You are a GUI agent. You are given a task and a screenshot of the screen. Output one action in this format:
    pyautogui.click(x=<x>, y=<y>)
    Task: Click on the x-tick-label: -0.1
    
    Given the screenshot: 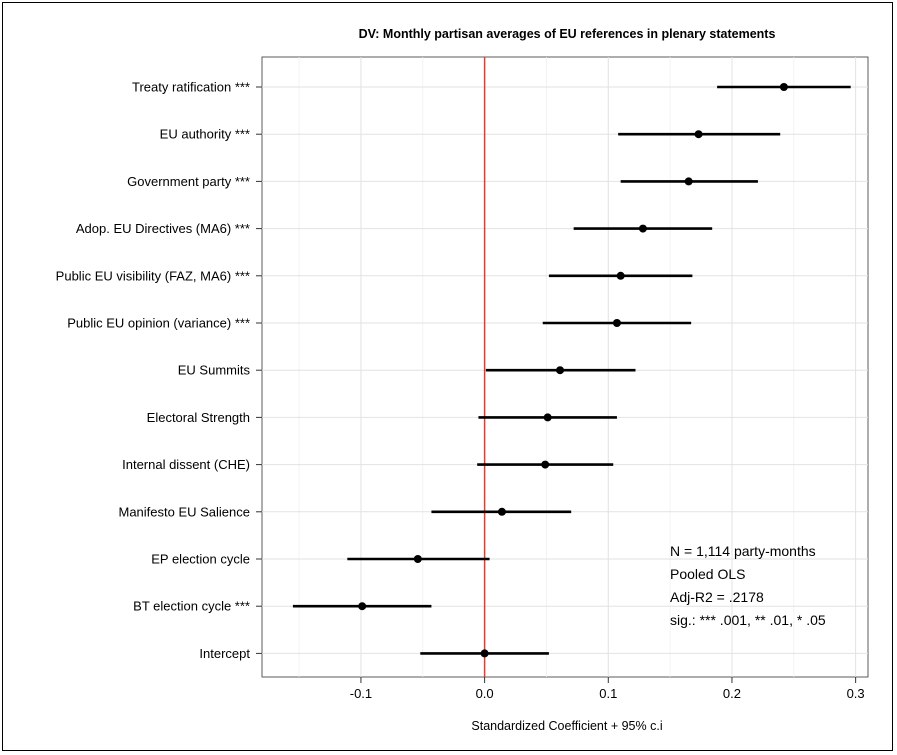 What is the action you would take?
    pyautogui.click(x=361, y=693)
    